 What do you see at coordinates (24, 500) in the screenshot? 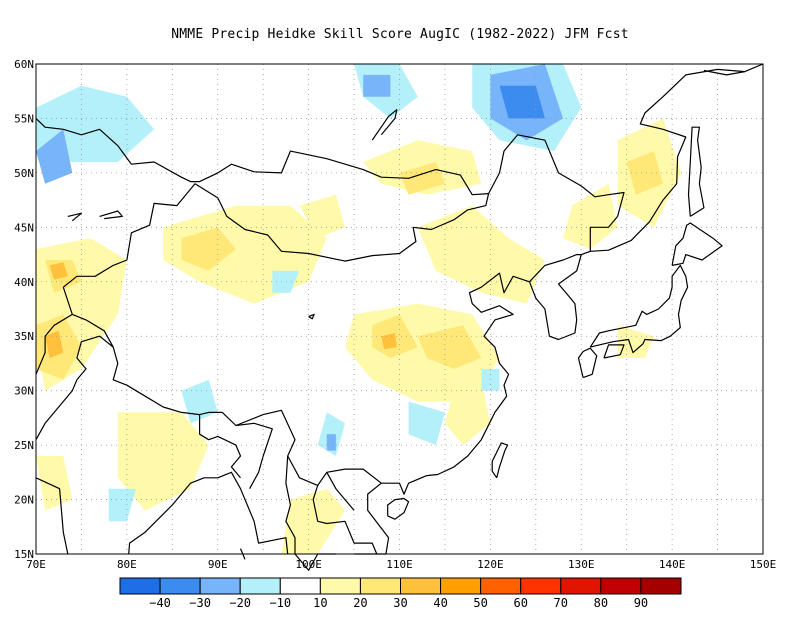
I see `lat-tick-label: 20N` at bounding box center [24, 500].